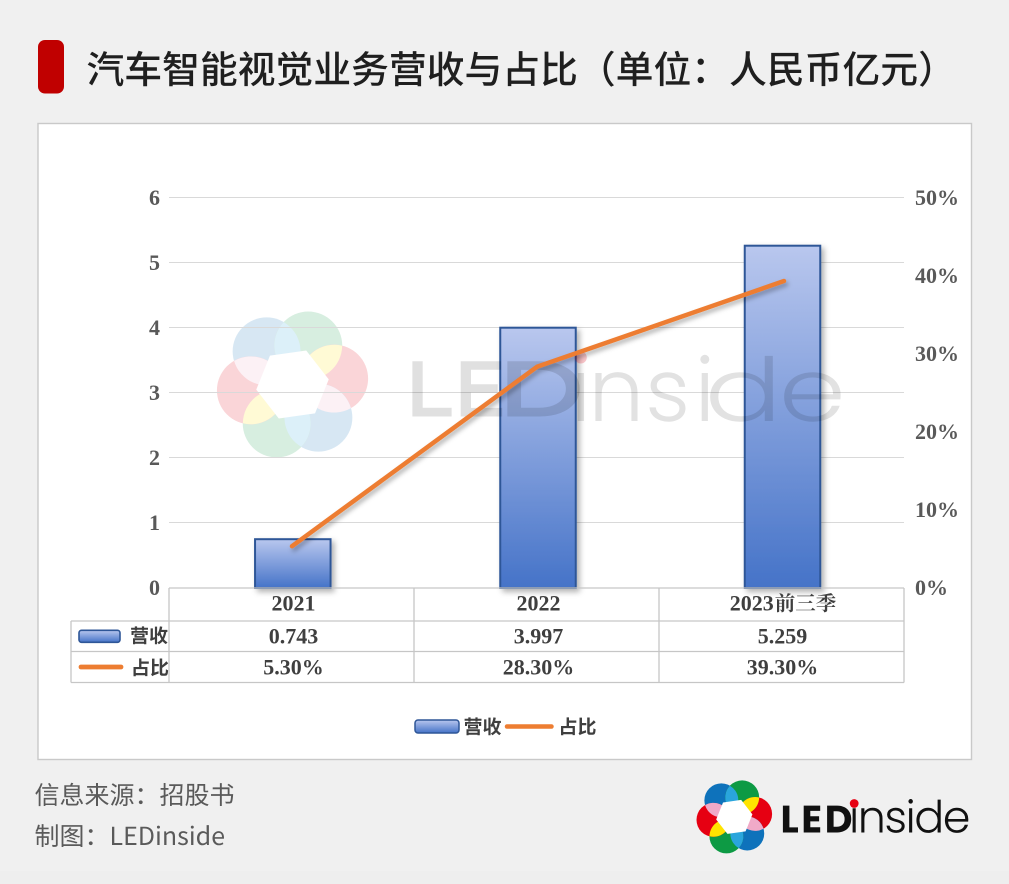 The image size is (1009, 884). Describe the element at coordinates (154, 392) in the screenshot. I see `svg-text: 3` at that location.